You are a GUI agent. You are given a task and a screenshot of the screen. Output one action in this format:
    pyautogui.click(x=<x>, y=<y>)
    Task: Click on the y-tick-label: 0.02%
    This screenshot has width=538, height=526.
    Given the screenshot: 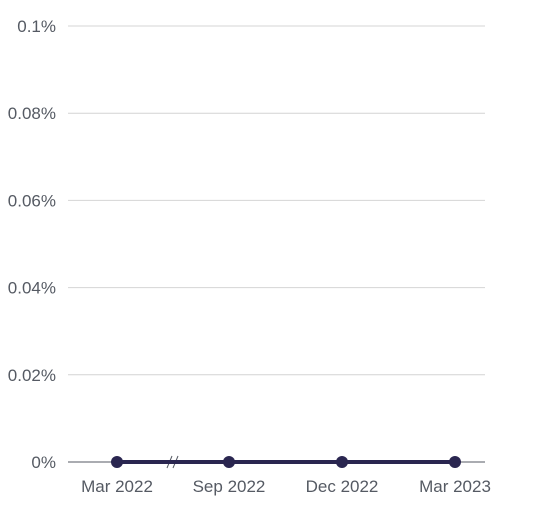 What is the action you would take?
    pyautogui.click(x=32, y=375)
    